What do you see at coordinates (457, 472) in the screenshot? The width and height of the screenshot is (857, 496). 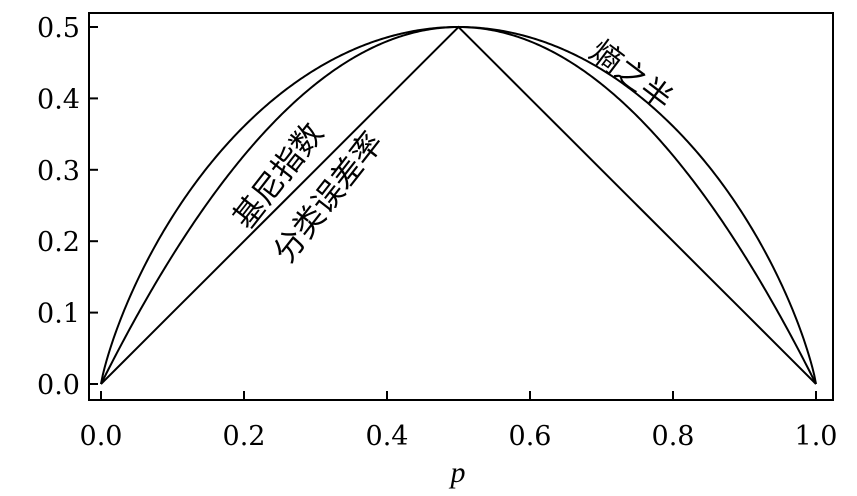 I see `x-axis-title: p` at bounding box center [457, 472].